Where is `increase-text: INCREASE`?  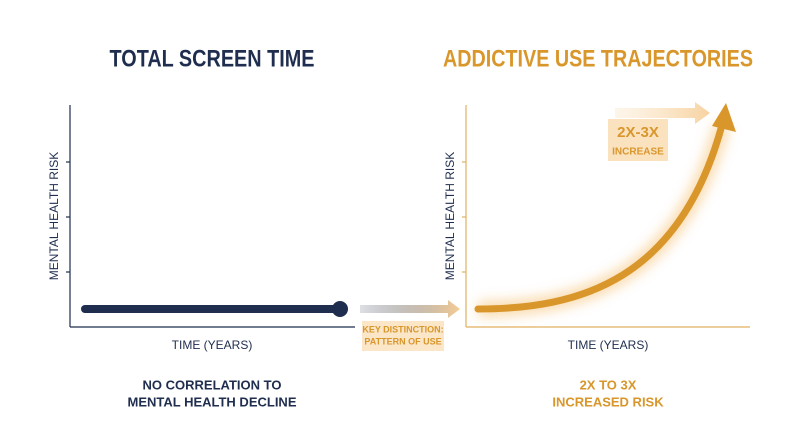
increase-text: INCREASE is located at coordinates (638, 152).